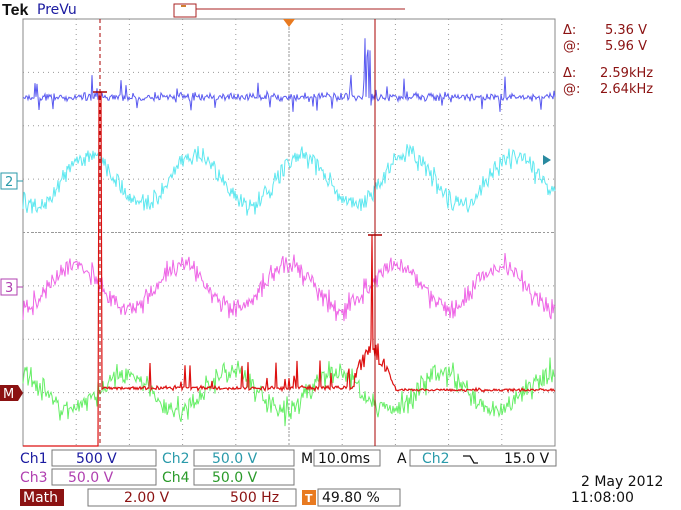  Describe the element at coordinates (483, 458) in the screenshot. I see `trigger-box` at that location.